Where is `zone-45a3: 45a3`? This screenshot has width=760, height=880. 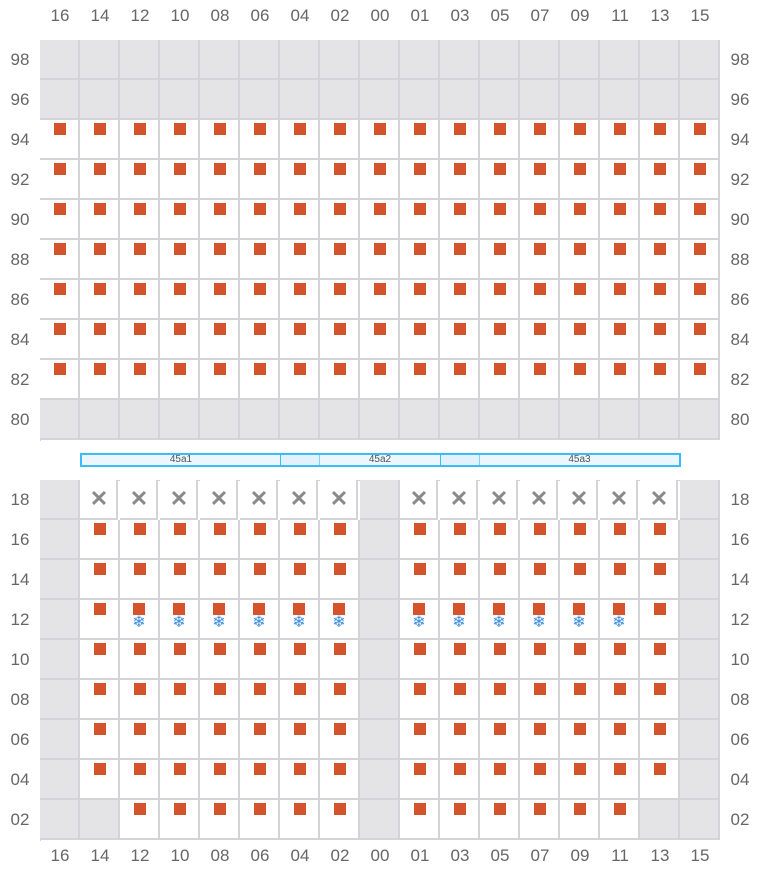 zone-45a3: 45a3 is located at coordinates (579, 459).